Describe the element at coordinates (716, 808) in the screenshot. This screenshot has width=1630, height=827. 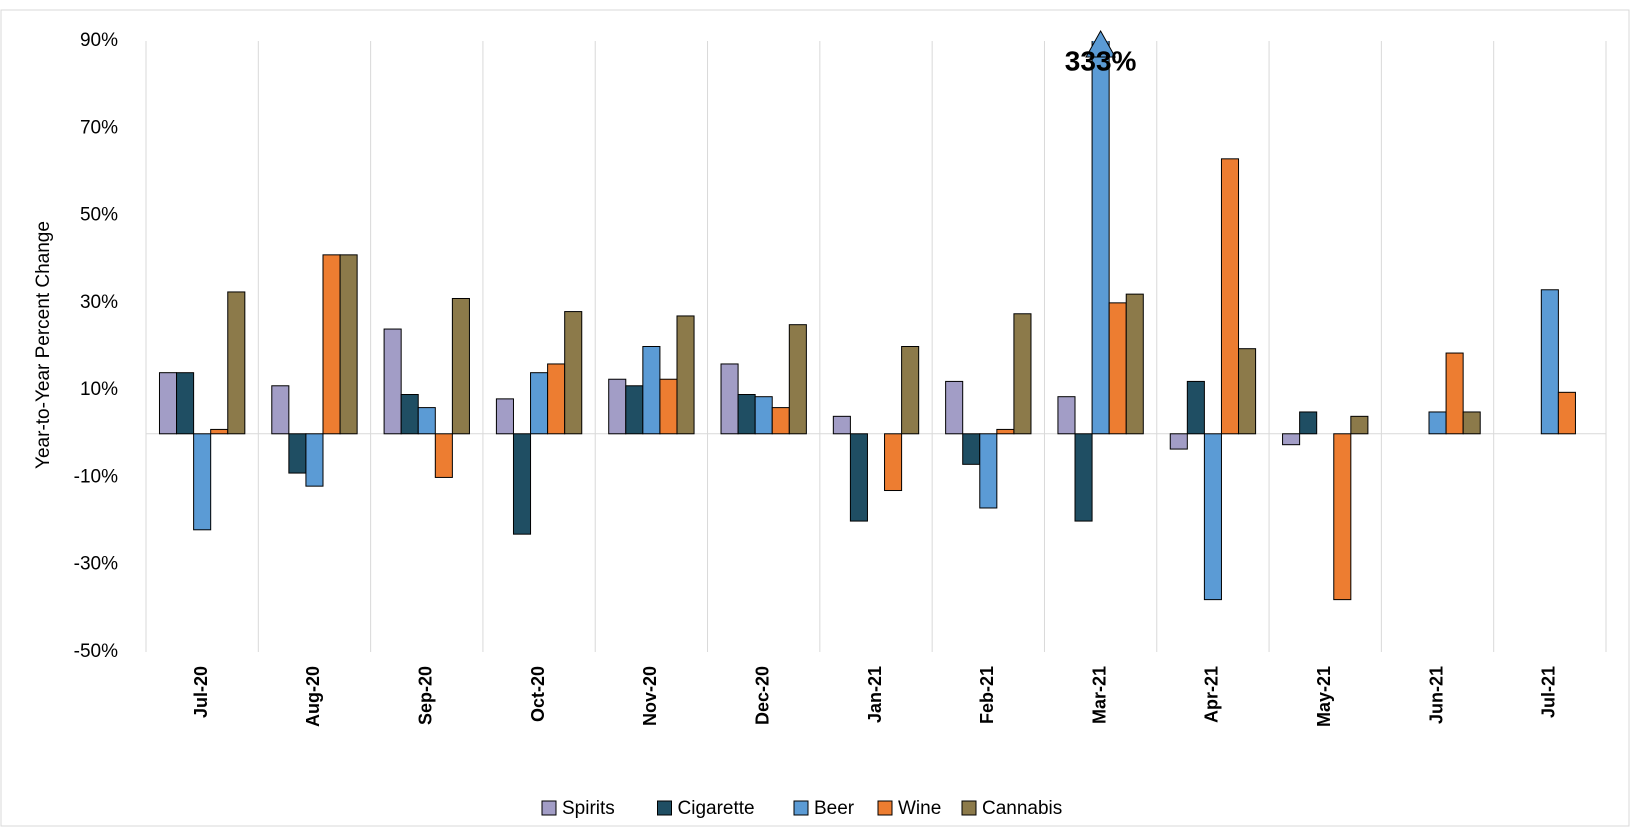
I see `legend-label: Cigarette` at that location.